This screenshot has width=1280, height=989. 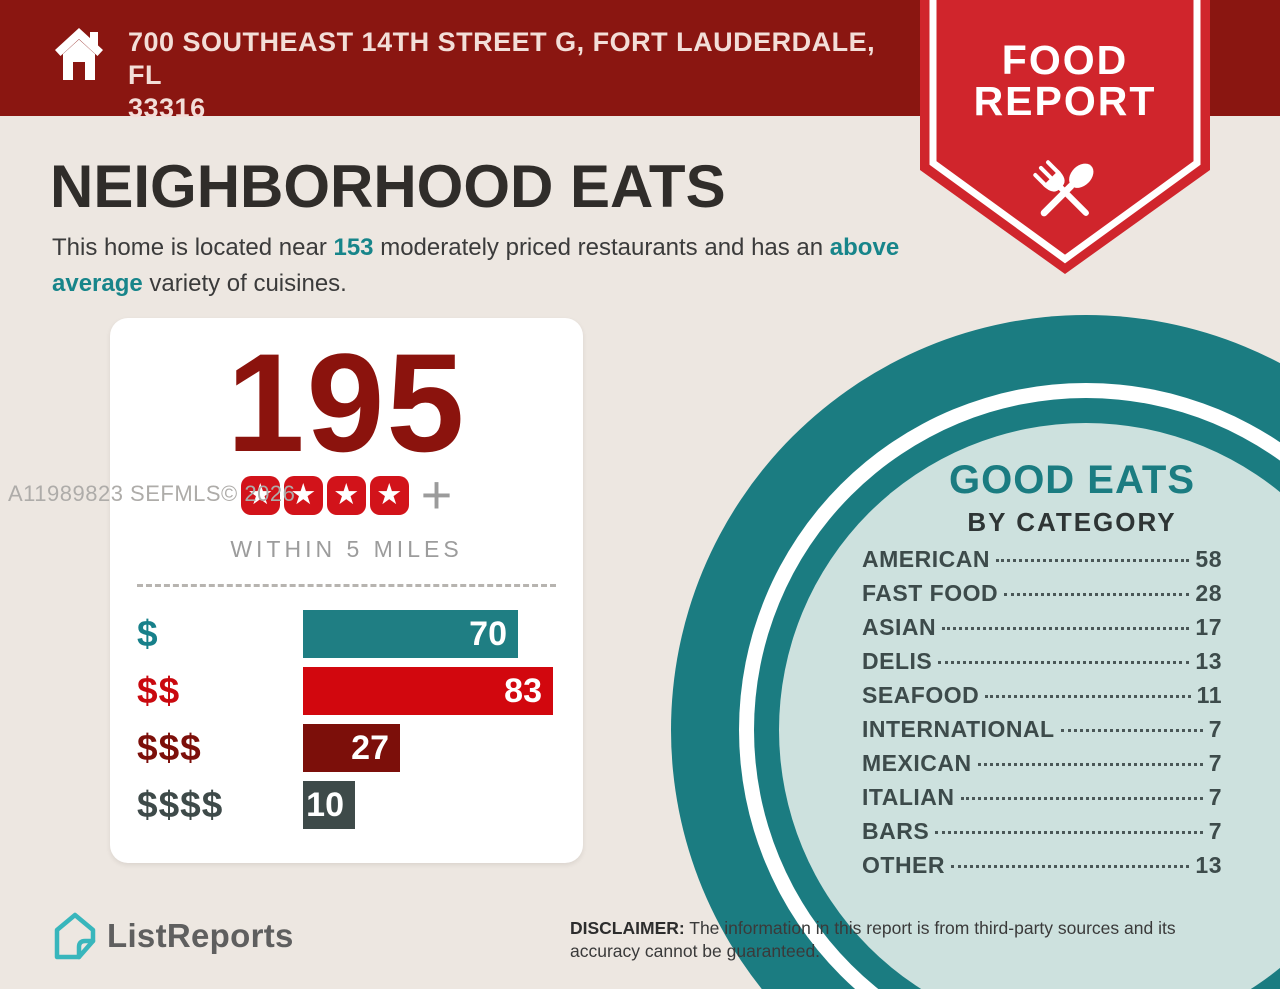 What do you see at coordinates (1042, 665) in the screenshot?
I see `category-row: DELIS 13` at bounding box center [1042, 665].